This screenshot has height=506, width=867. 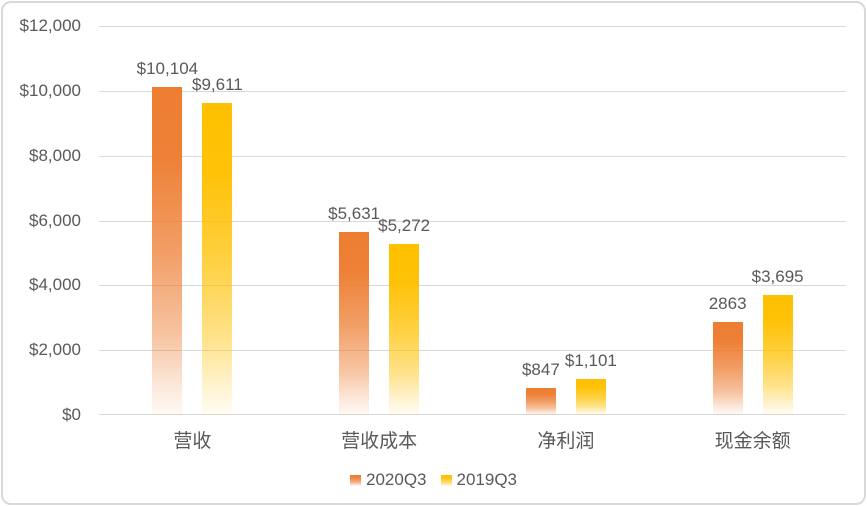 I want to click on x-axis-line, so click(x=472, y=414).